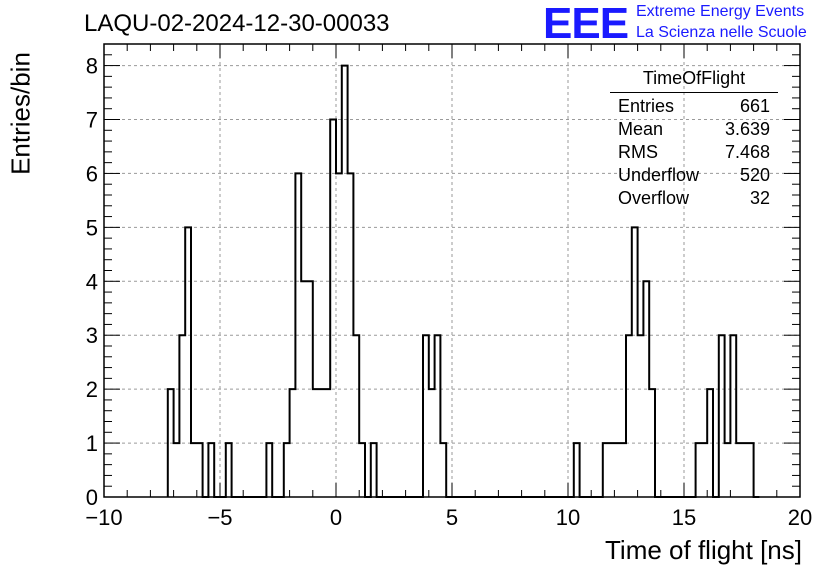  What do you see at coordinates (638, 152) in the screenshot?
I see `stats-label: RMS` at bounding box center [638, 152].